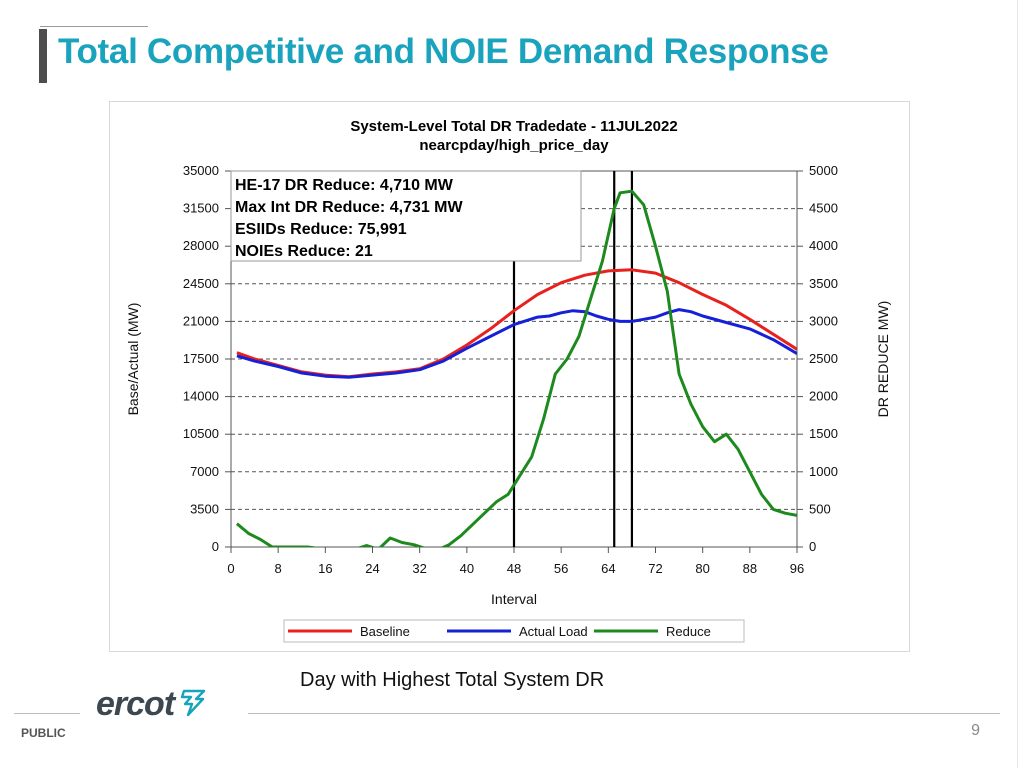 The width and height of the screenshot is (1024, 768). I want to click on info-box, so click(406, 216).